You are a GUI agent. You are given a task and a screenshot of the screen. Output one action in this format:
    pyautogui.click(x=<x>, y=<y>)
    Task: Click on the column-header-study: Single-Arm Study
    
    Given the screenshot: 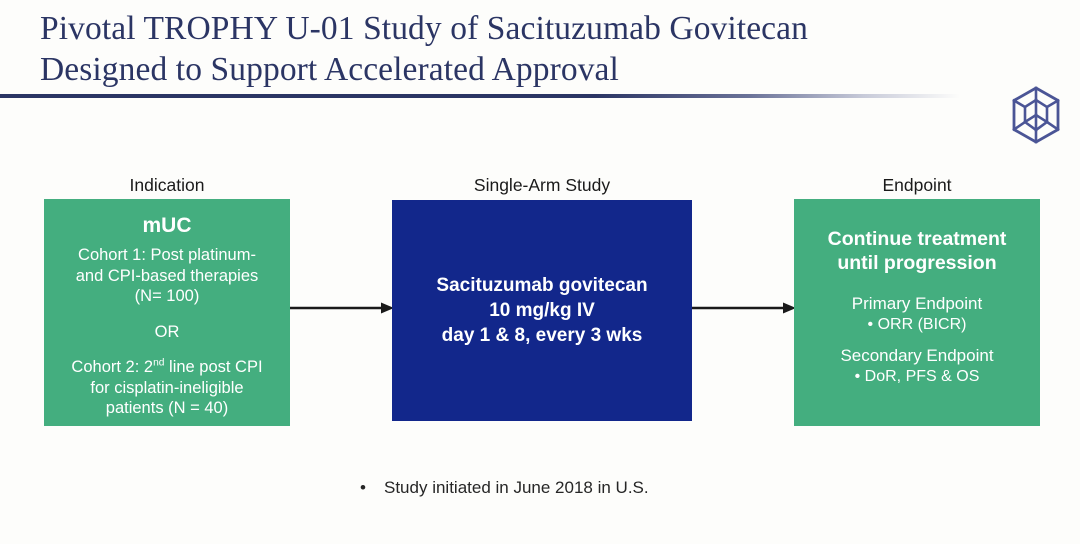 What is the action you would take?
    pyautogui.click(x=542, y=185)
    